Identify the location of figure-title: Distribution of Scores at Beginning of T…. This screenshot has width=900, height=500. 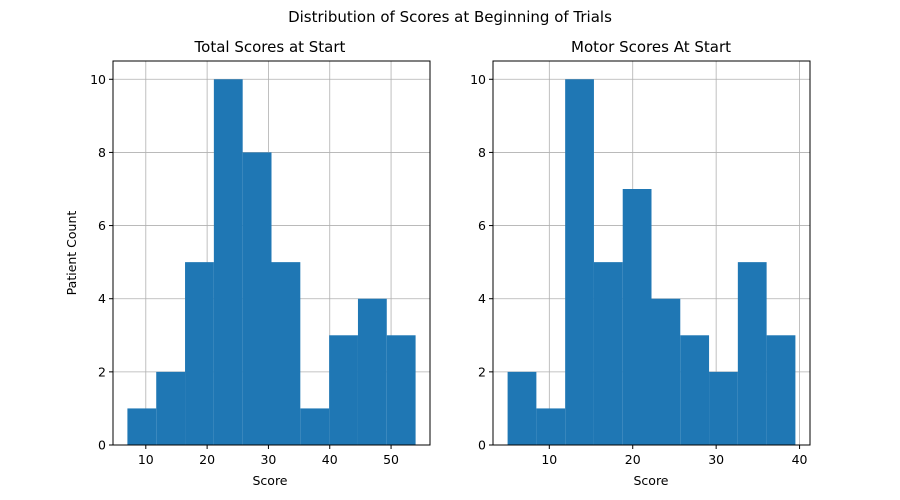
(450, 17).